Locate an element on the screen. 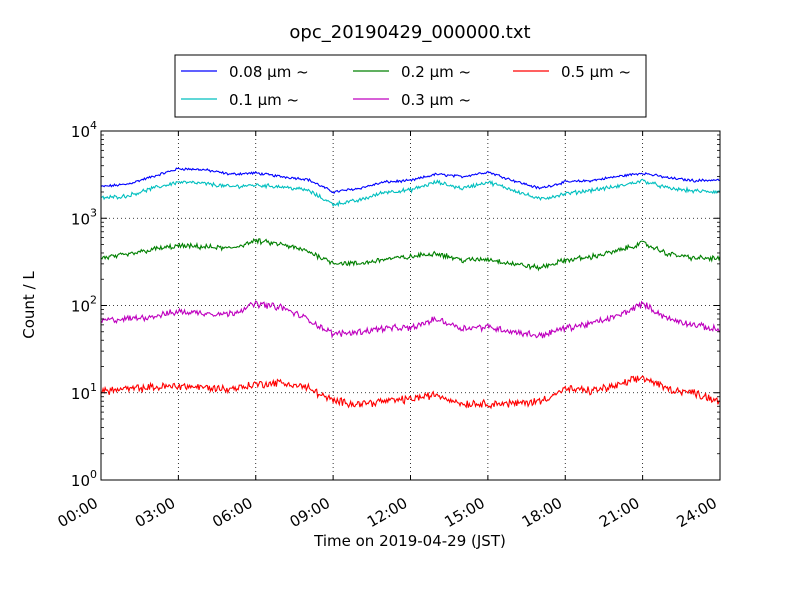 Image resolution: width=800 pixels, height=600 pixels. x-axis-title: Time on 2019-04-29 (JST) is located at coordinates (409, 541).